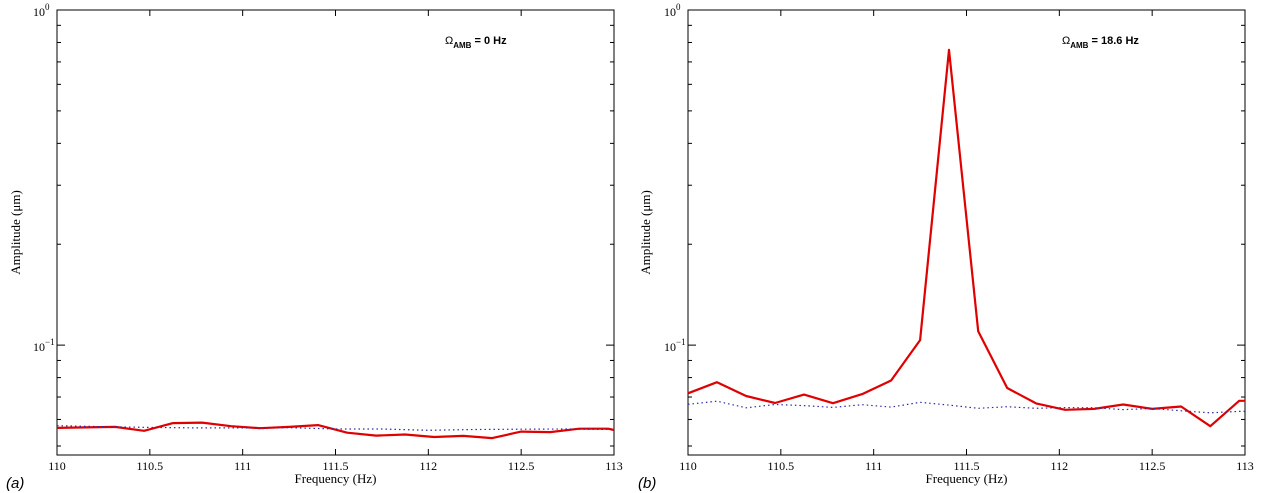 The height and width of the screenshot is (493, 1261). I want to click on series-line-solid, so click(335, 430).